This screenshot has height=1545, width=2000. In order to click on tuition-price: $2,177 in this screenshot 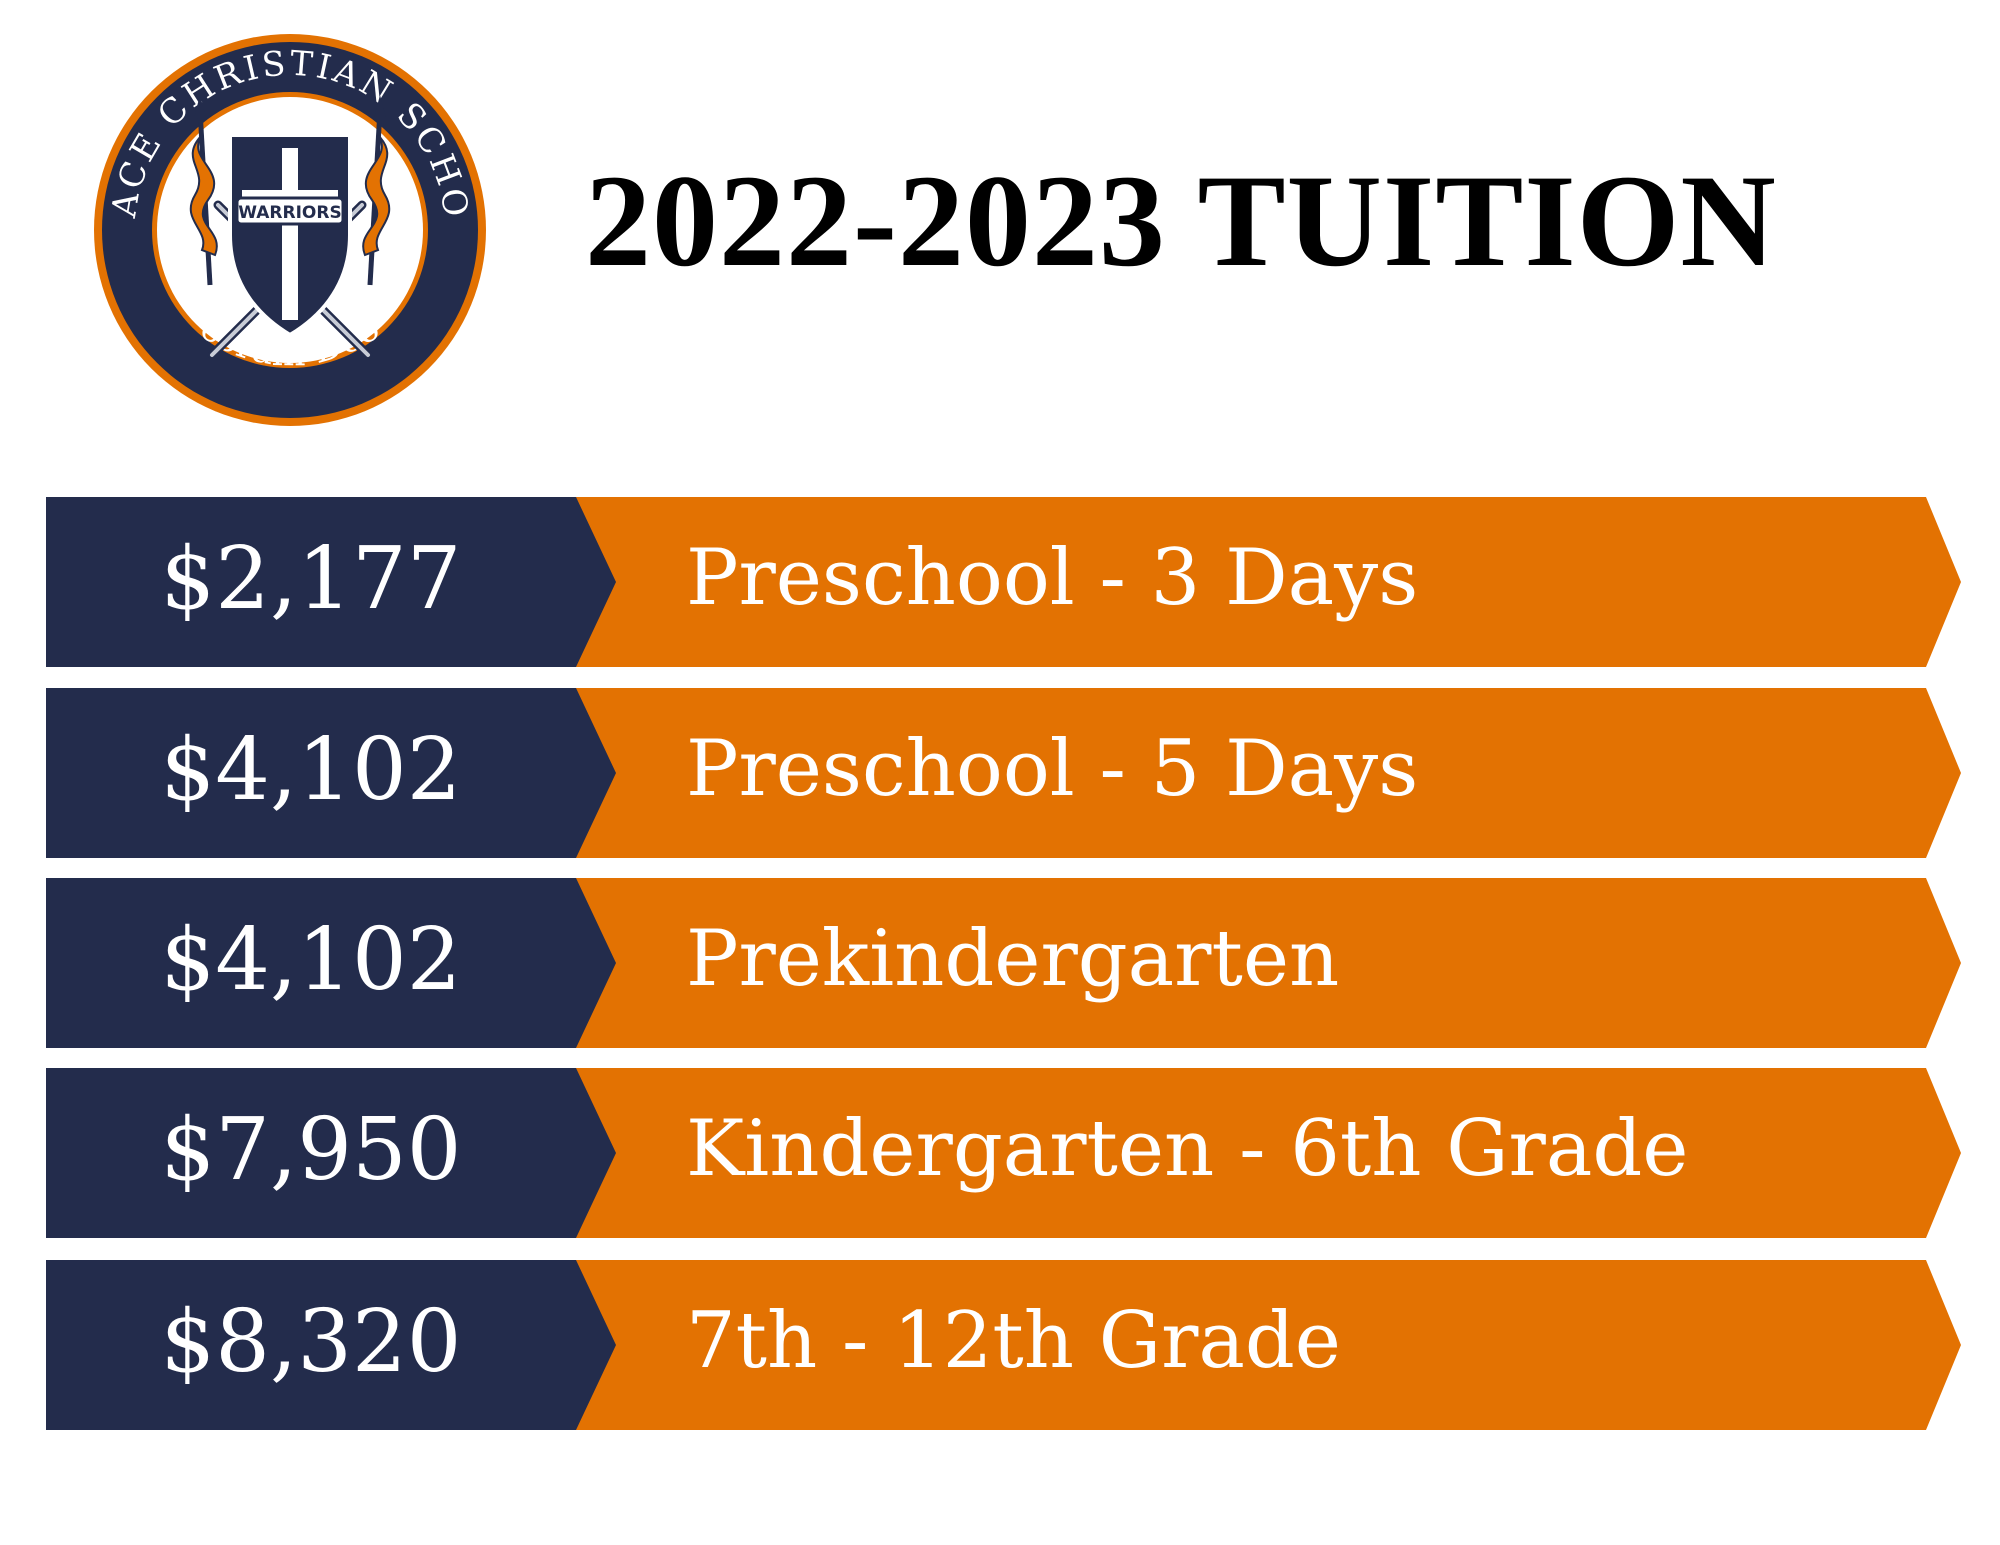, I will do `click(311, 579)`.